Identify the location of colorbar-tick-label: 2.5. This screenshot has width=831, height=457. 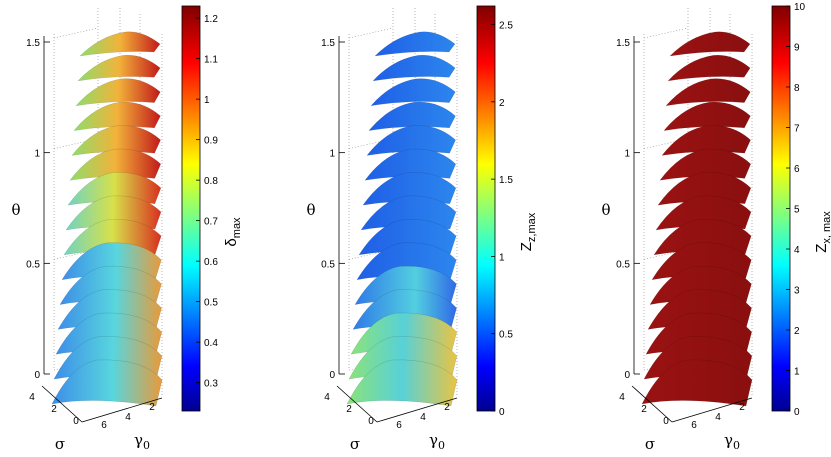
(506, 26).